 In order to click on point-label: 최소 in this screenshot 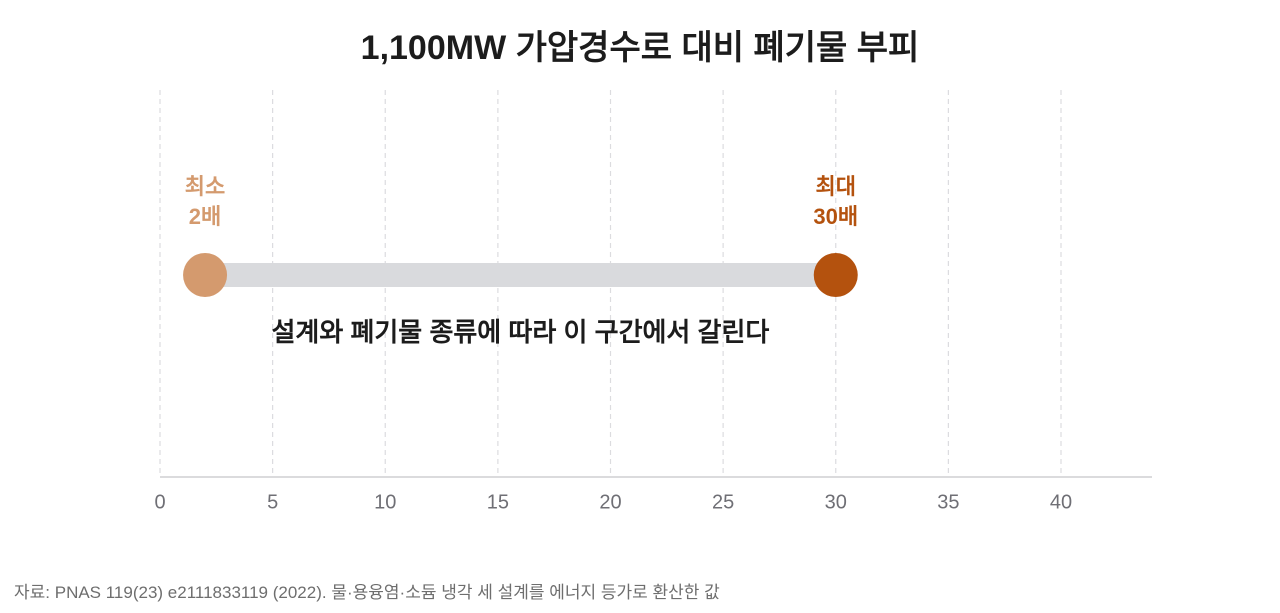, I will do `click(205, 186)`.